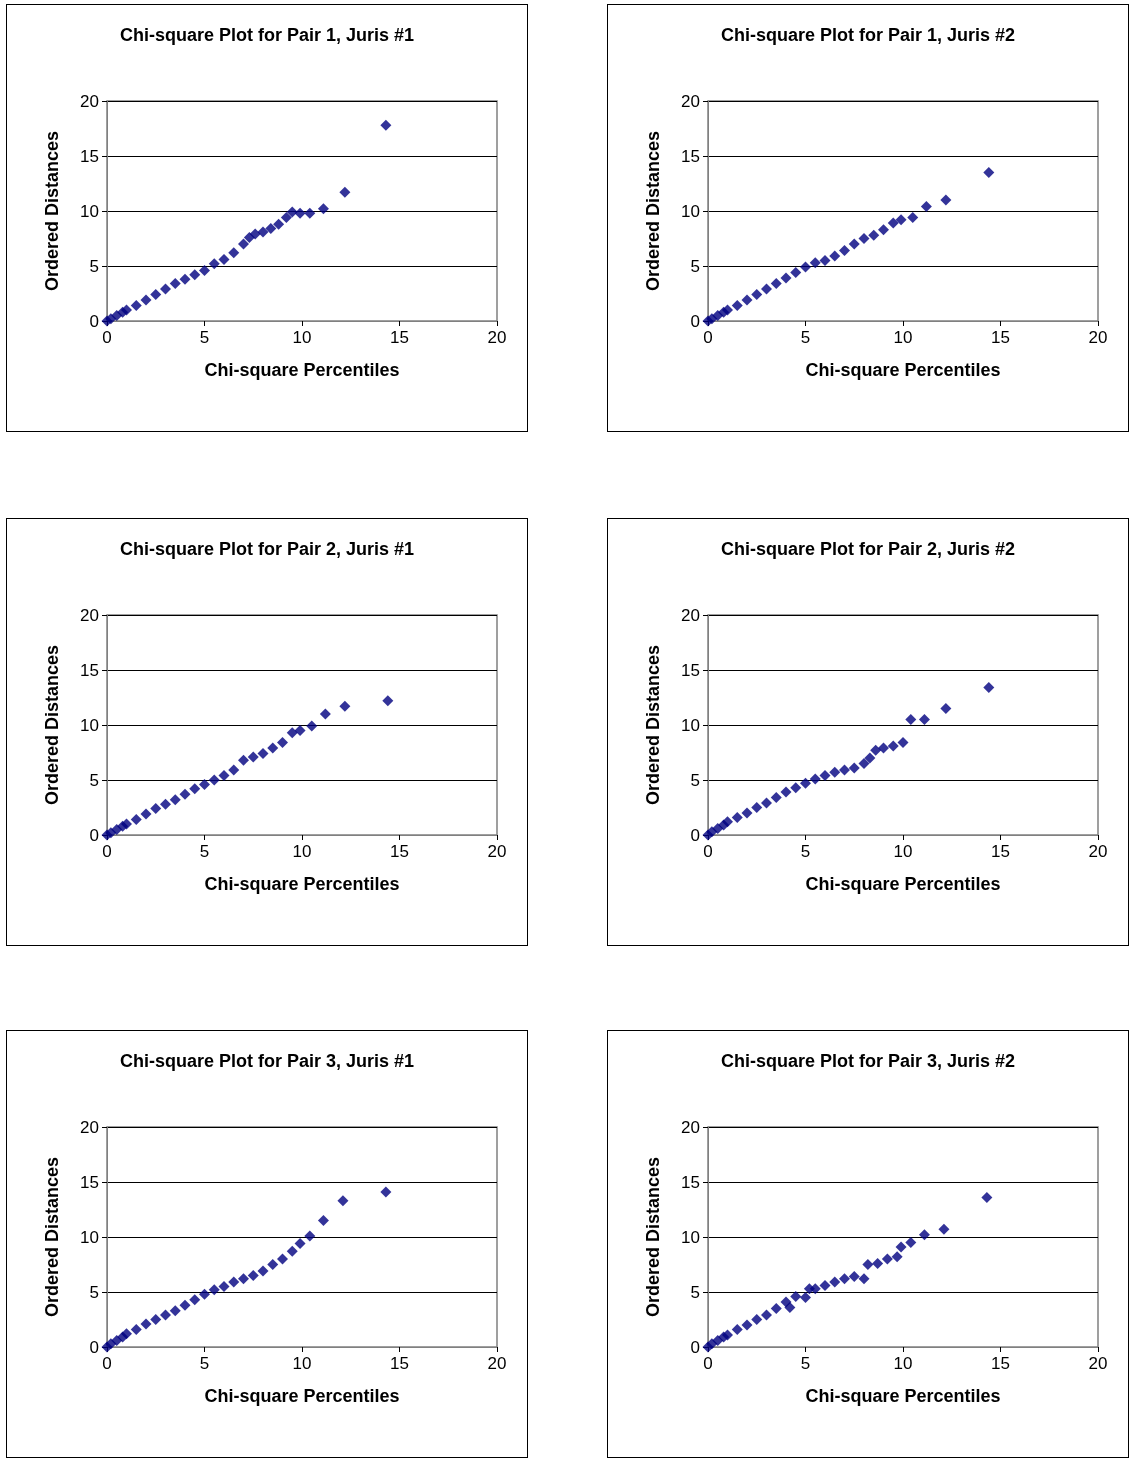 This screenshot has height=1459, width=1138. What do you see at coordinates (89, 670) in the screenshot?
I see `y-tick-label: 15` at bounding box center [89, 670].